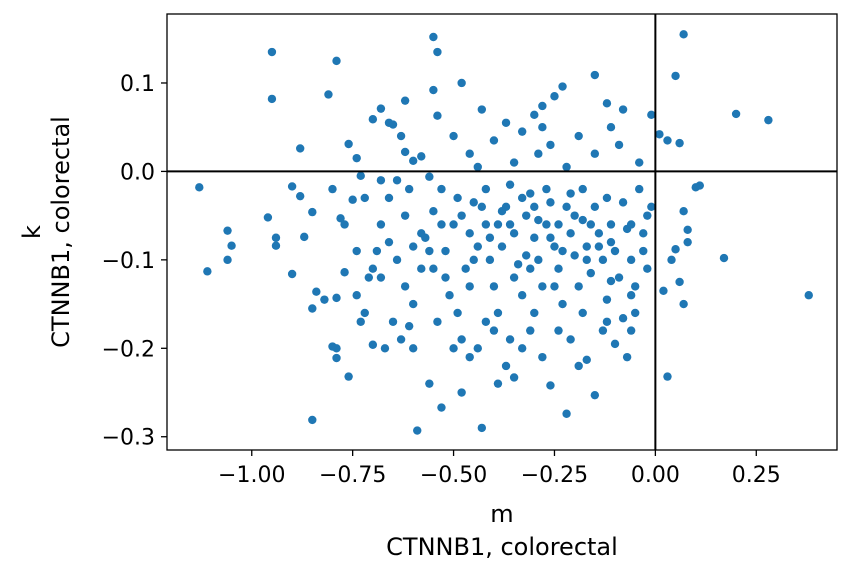 The width and height of the screenshot is (851, 576). Describe the element at coordinates (137, 172) in the screenshot. I see `y-tick-label: 0.0` at that location.